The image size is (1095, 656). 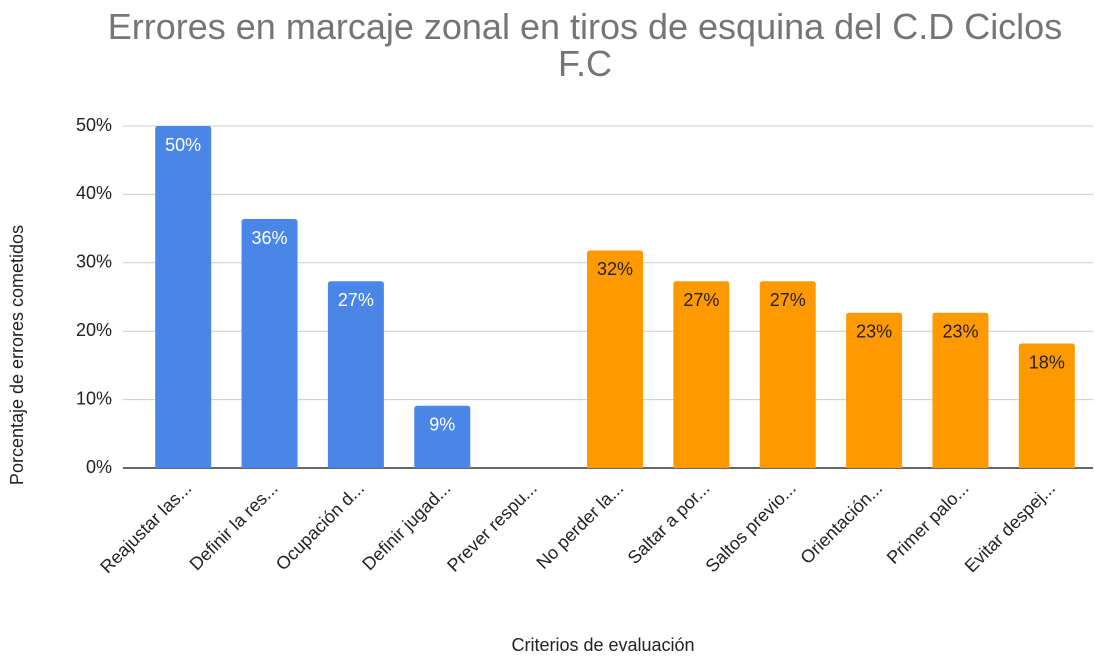 I want to click on data-label: 18%, so click(x=1047, y=362).